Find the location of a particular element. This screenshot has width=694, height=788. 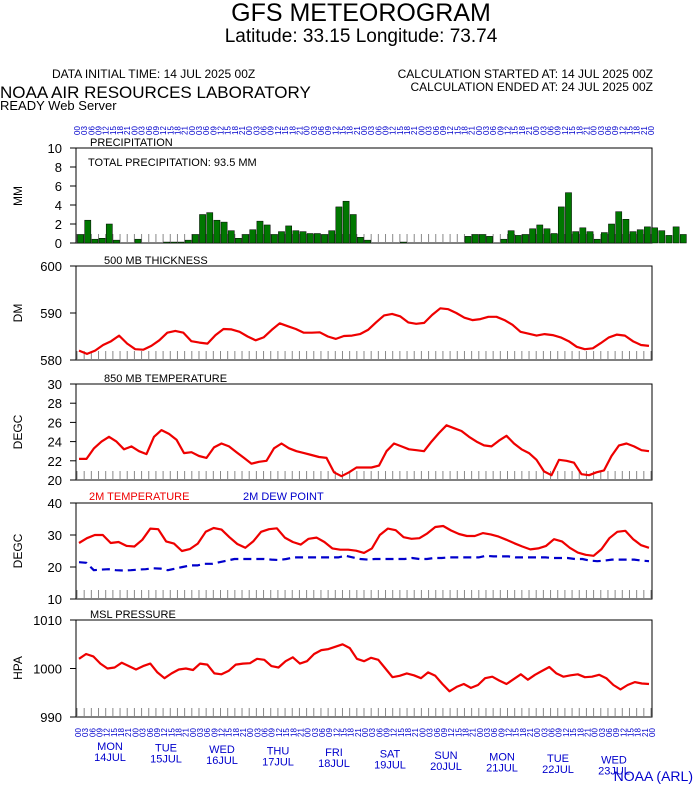

total-precip-annotation: TOTAL PRECIPITATION: 93.5 MM is located at coordinates (172, 163).